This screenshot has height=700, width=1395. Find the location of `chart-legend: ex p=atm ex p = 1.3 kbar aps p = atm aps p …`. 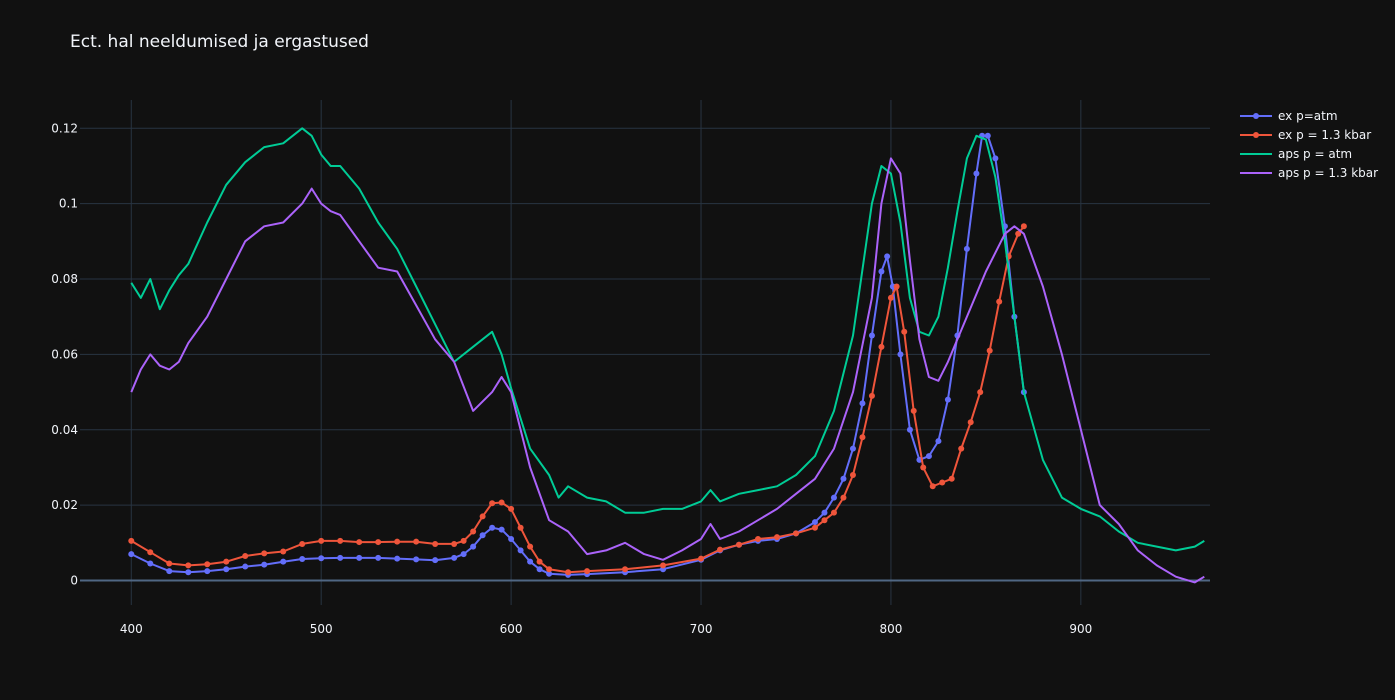

chart-legend: ex p=atm ex p = 1.3 kbar aps p = atm aps p … is located at coordinates (1308, 144).